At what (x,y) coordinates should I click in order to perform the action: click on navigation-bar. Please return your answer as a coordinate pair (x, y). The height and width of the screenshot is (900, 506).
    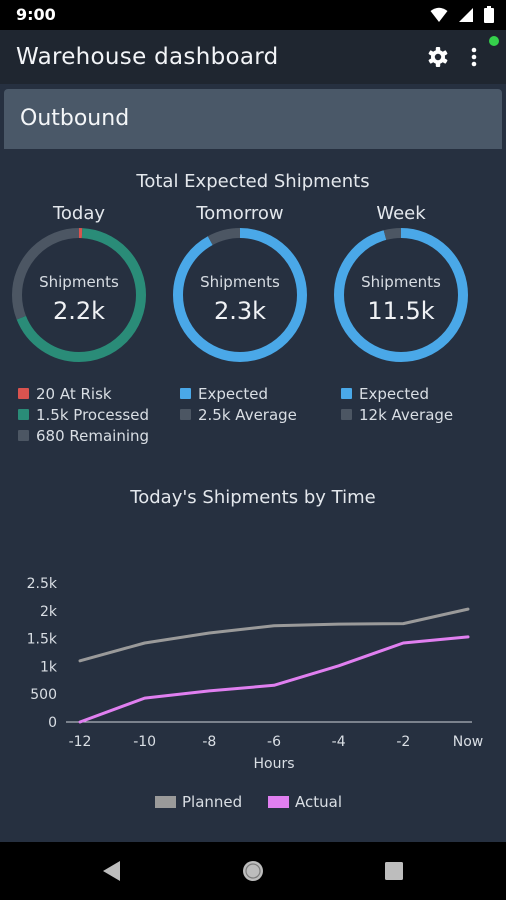
    Looking at the image, I should click on (253, 871).